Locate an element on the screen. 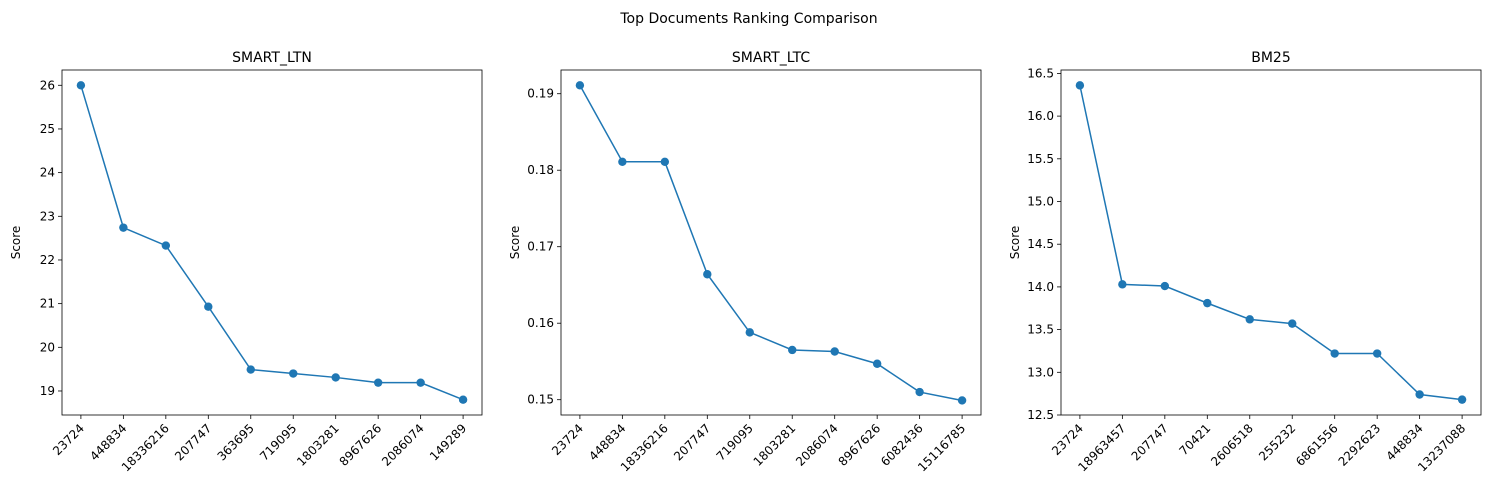 The height and width of the screenshot is (500, 1500). y-tick-label: 15.5 is located at coordinates (1040, 159).